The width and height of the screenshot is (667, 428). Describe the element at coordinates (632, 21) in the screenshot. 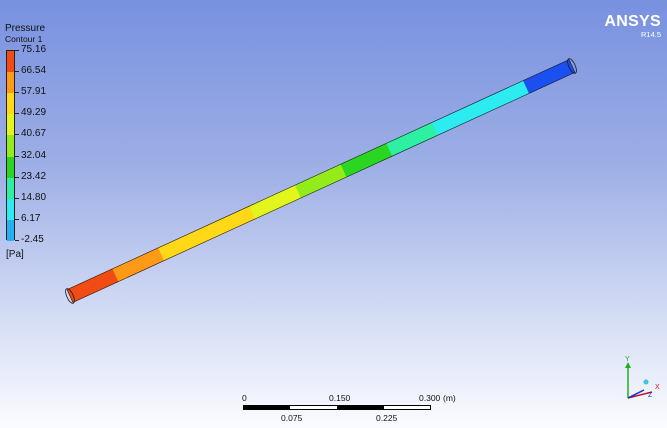

I see `ansys-logo-word: ANSYS` at that location.